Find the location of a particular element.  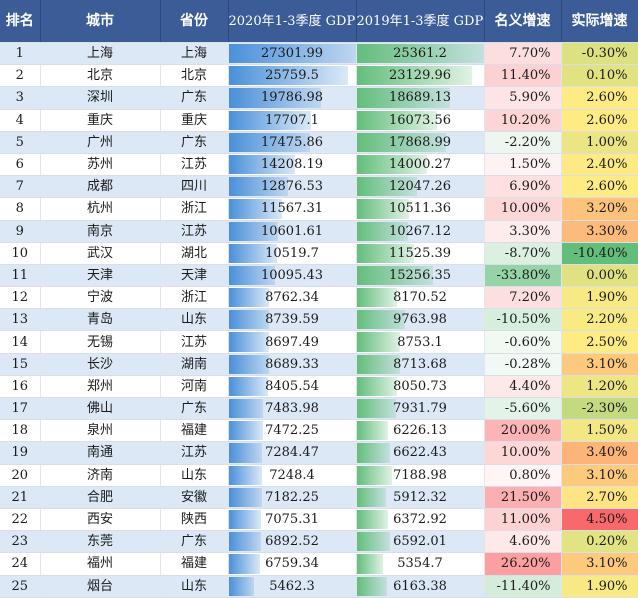

city-cell: 天津 is located at coordinates (100, 276).